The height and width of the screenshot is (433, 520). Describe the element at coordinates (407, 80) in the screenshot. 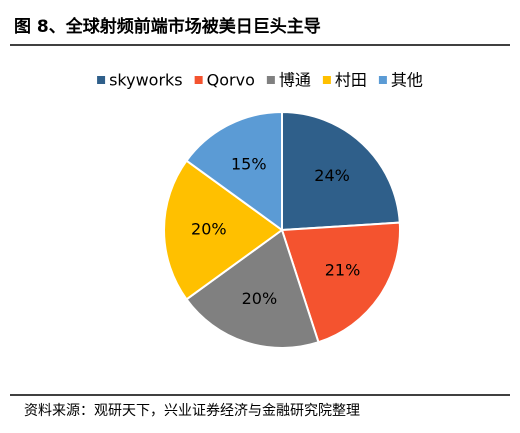

I see `legend-label: 其他` at that location.